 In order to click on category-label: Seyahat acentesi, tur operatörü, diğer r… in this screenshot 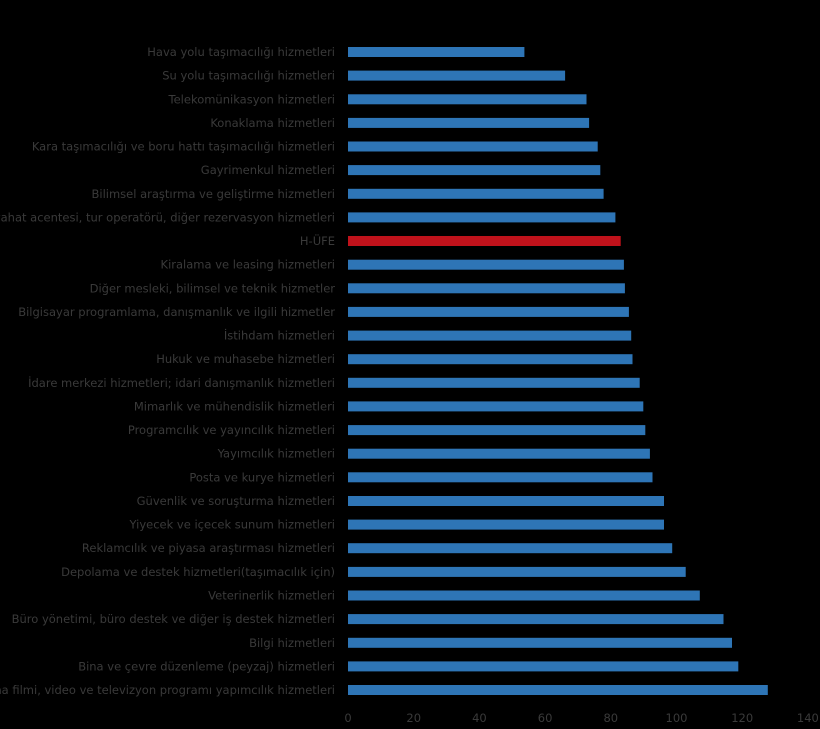, I will do `click(167, 217)`.